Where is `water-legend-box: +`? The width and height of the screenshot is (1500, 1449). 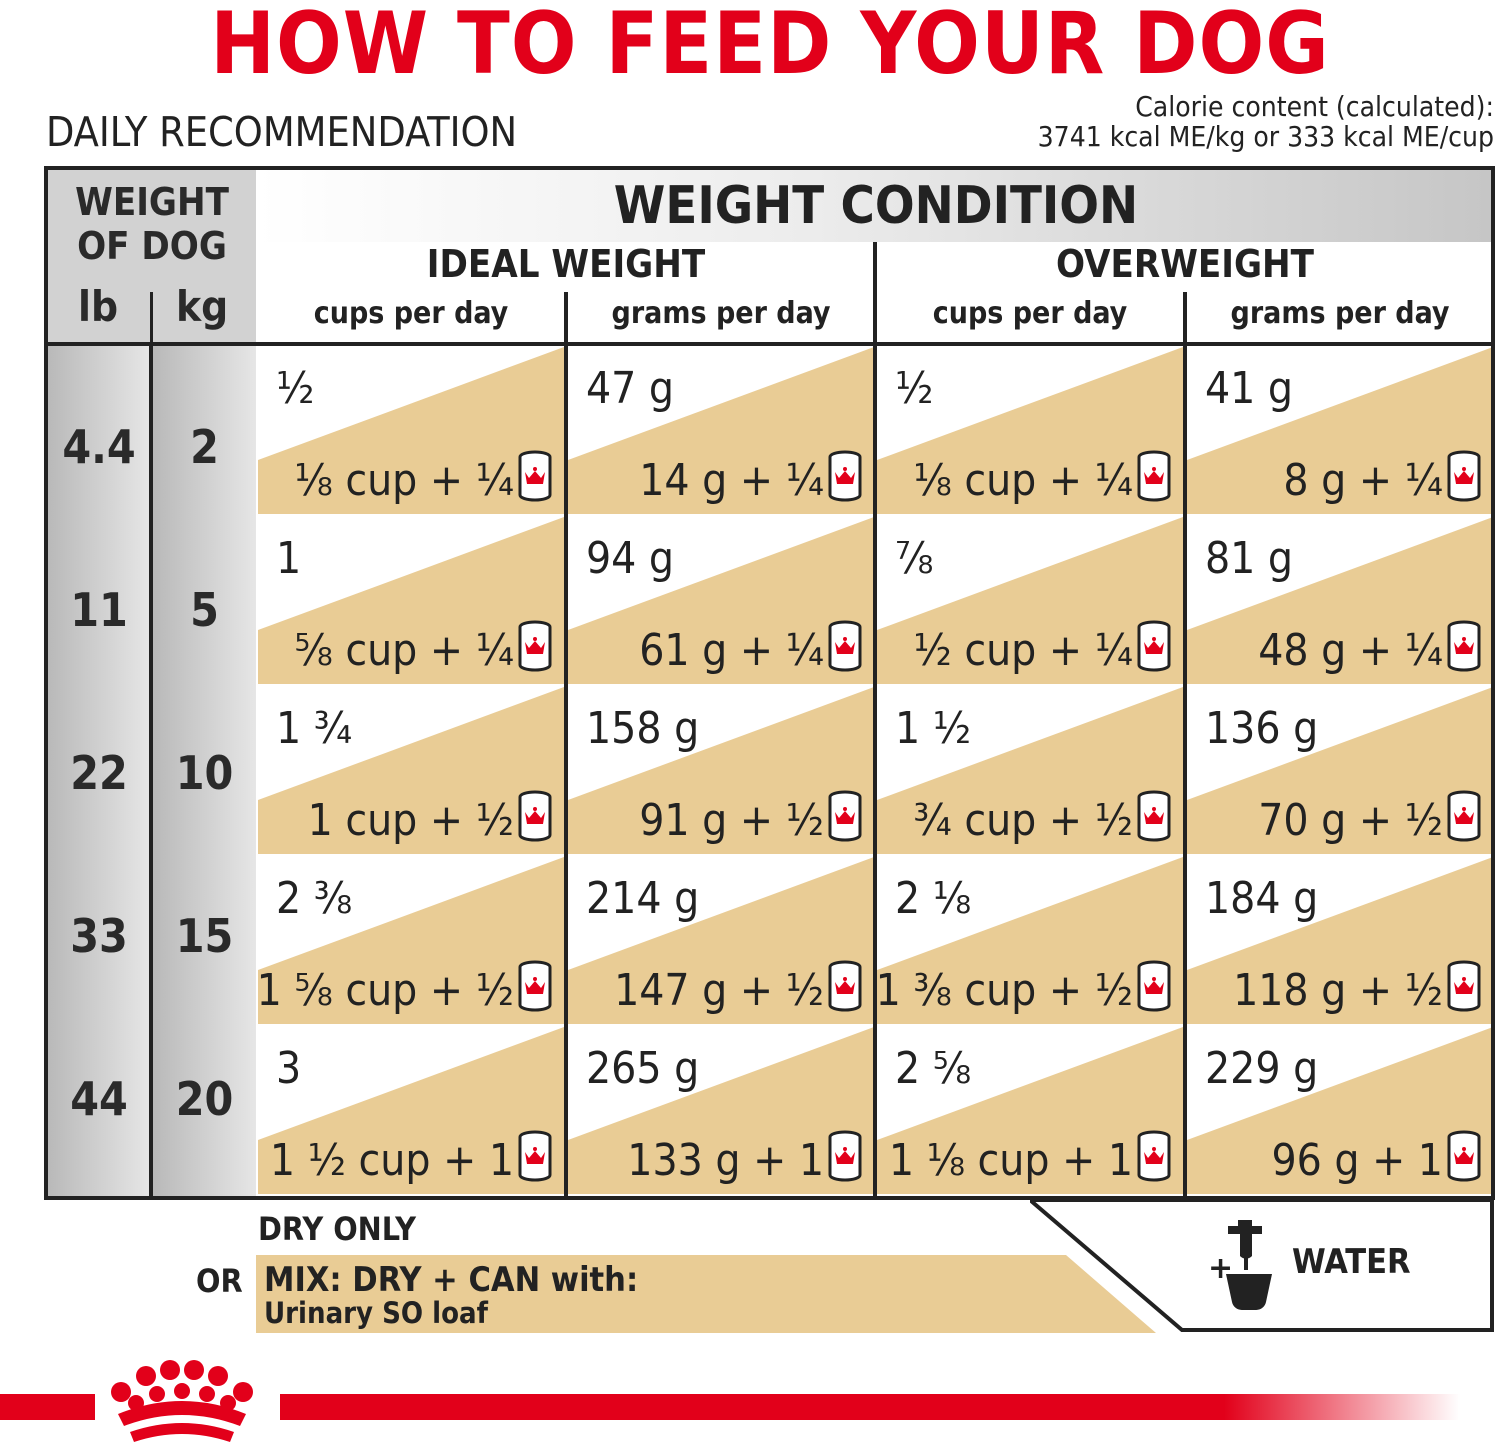
water-legend-box: + is located at coordinates (1262, 1265).